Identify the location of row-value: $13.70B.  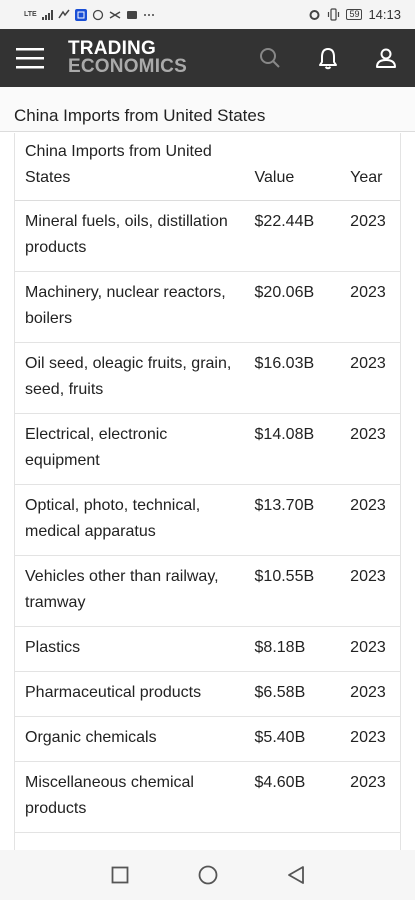
(284, 505).